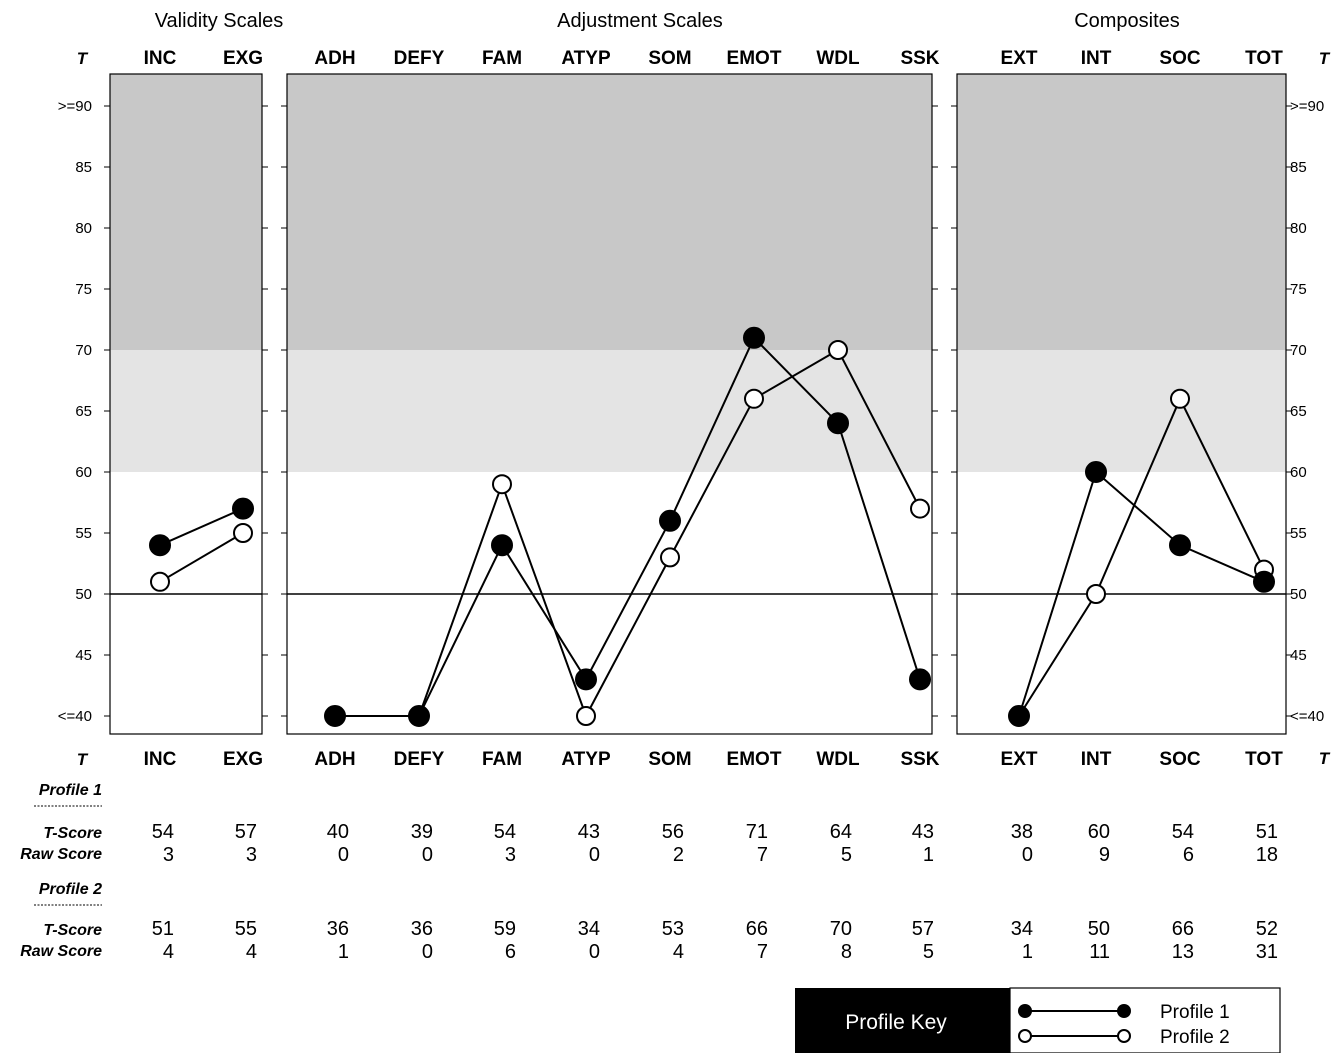 This screenshot has width=1339, height=1053. Describe the element at coordinates (70, 889) in the screenshot. I see `profile-header: Profile 2` at that location.